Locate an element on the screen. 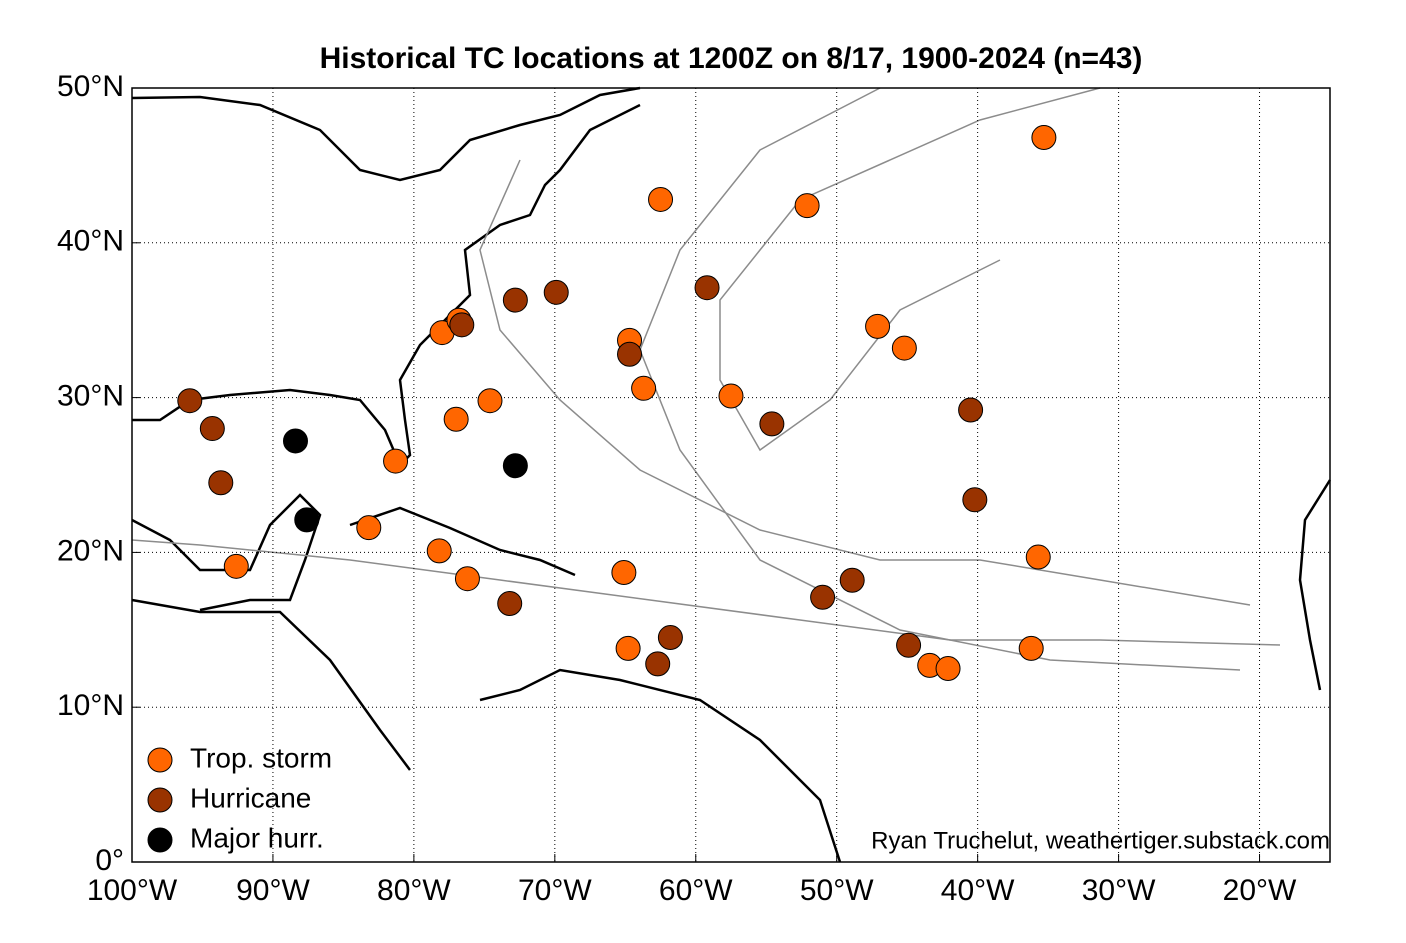  y-tick-label: 0° is located at coordinates (109, 860).